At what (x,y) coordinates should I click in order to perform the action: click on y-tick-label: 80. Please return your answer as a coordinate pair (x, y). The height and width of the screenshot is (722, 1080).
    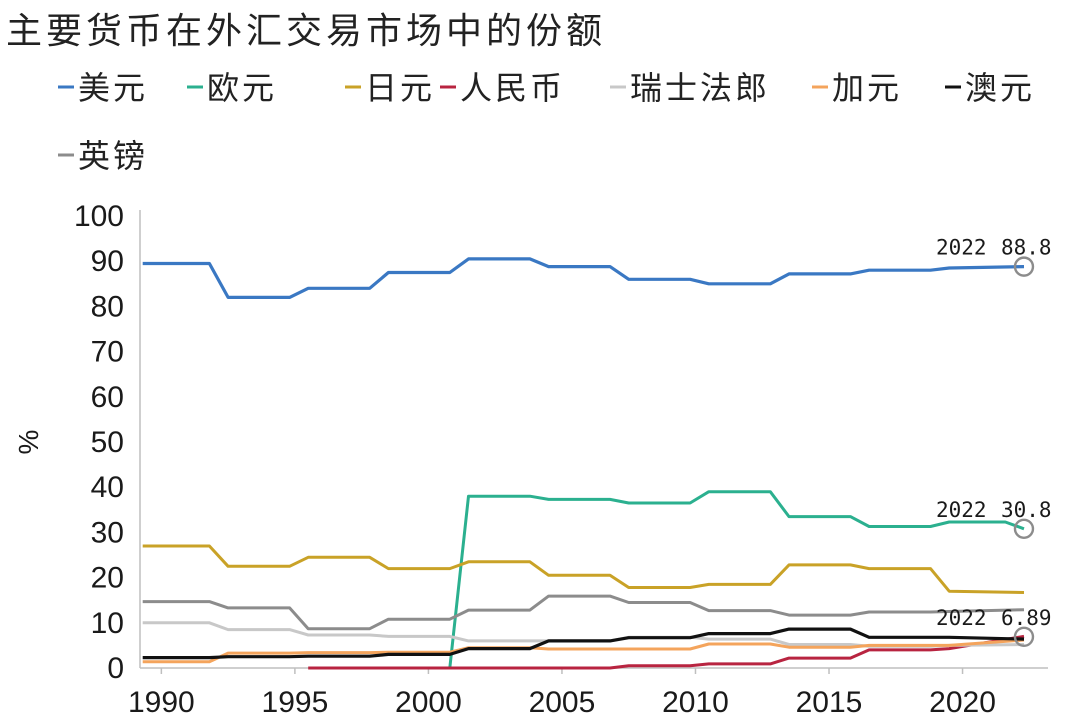
    Looking at the image, I should click on (107, 306).